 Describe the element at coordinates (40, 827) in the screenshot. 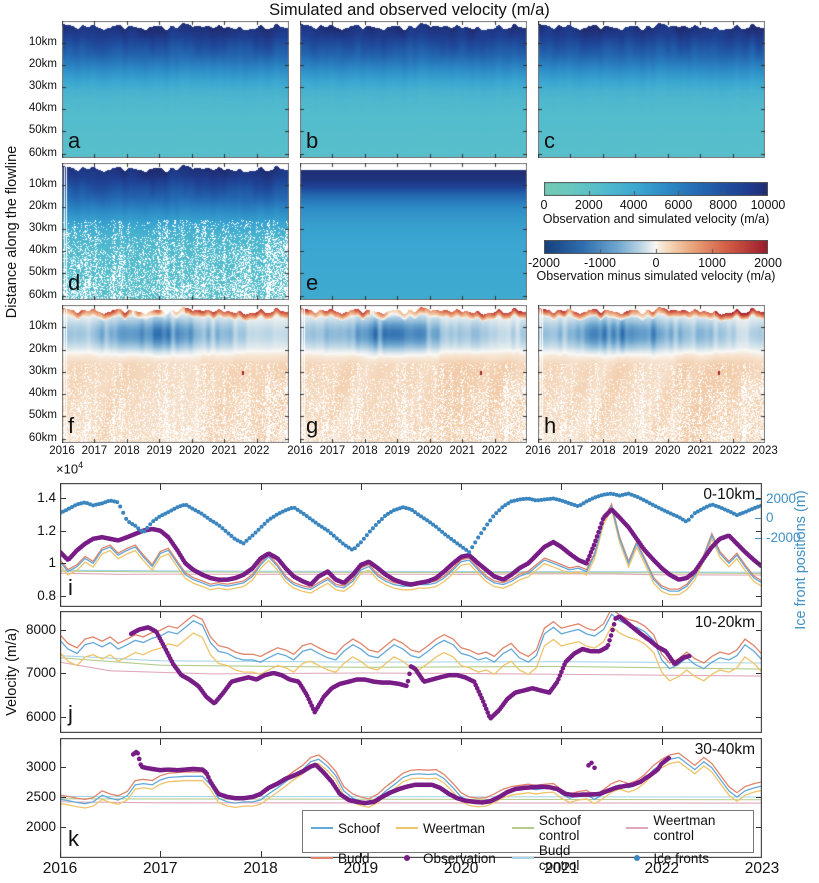

I see `velocity-tick-label: 2000` at that location.